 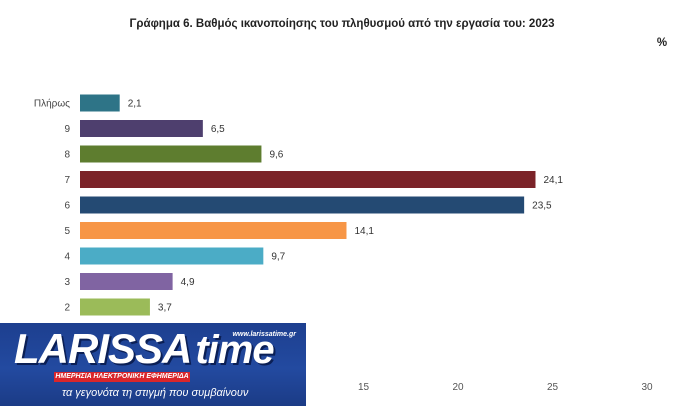 I want to click on x-tick-label: 15, so click(x=364, y=387).